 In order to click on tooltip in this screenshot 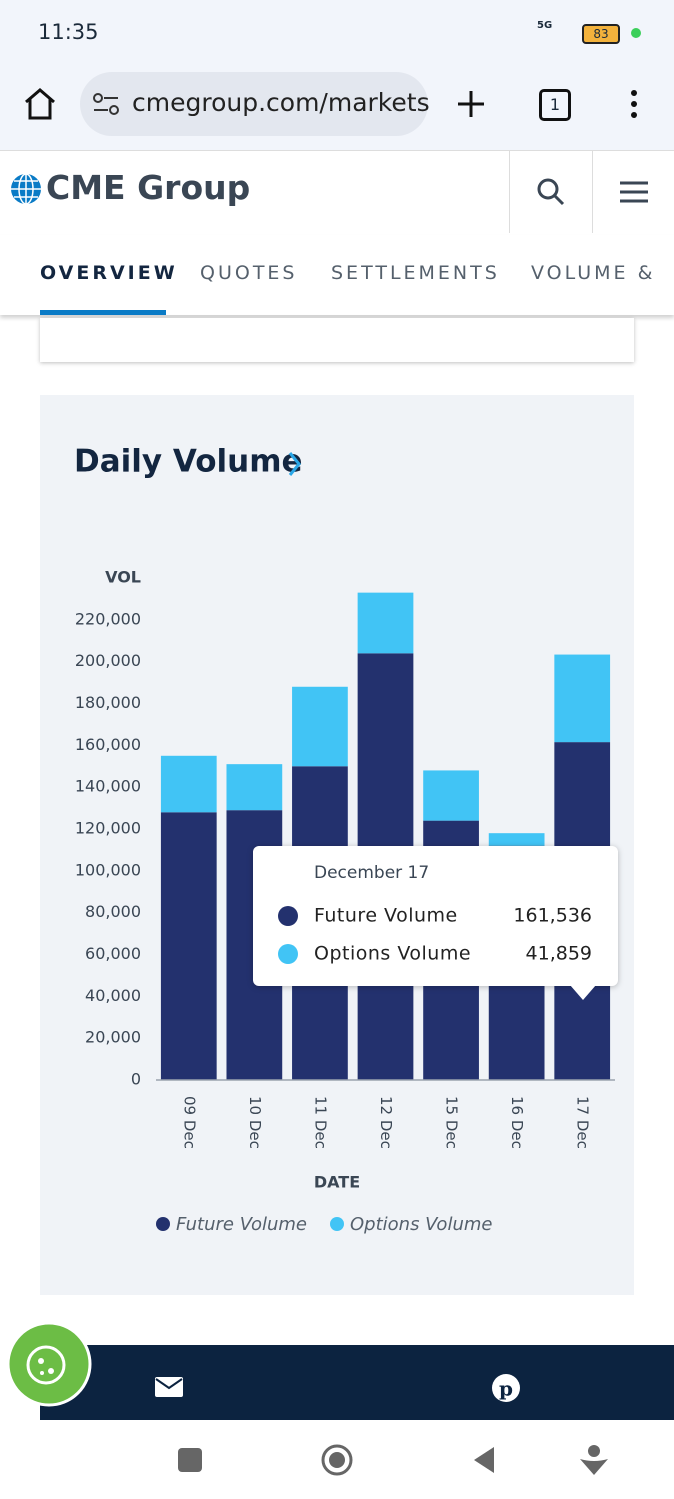, I will do `click(435, 916)`.